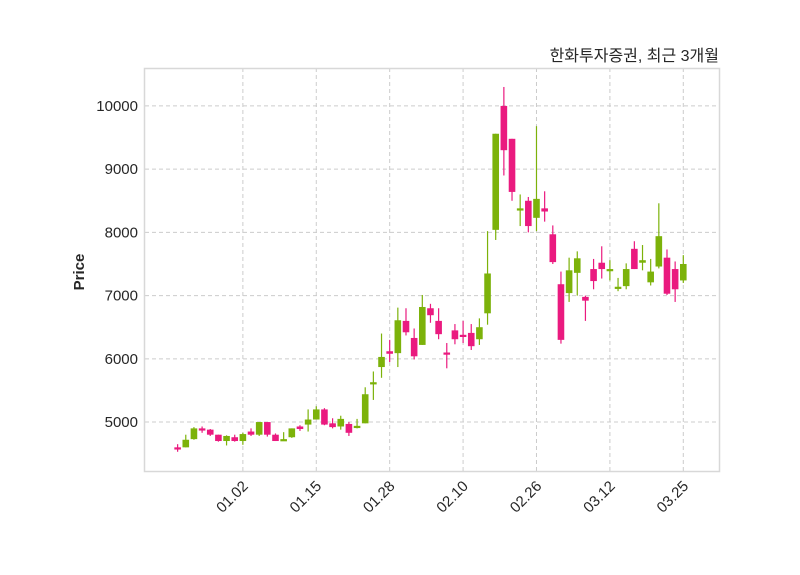  I want to click on chart-title: 한화투자증권, 최근 3개월, so click(634, 56).